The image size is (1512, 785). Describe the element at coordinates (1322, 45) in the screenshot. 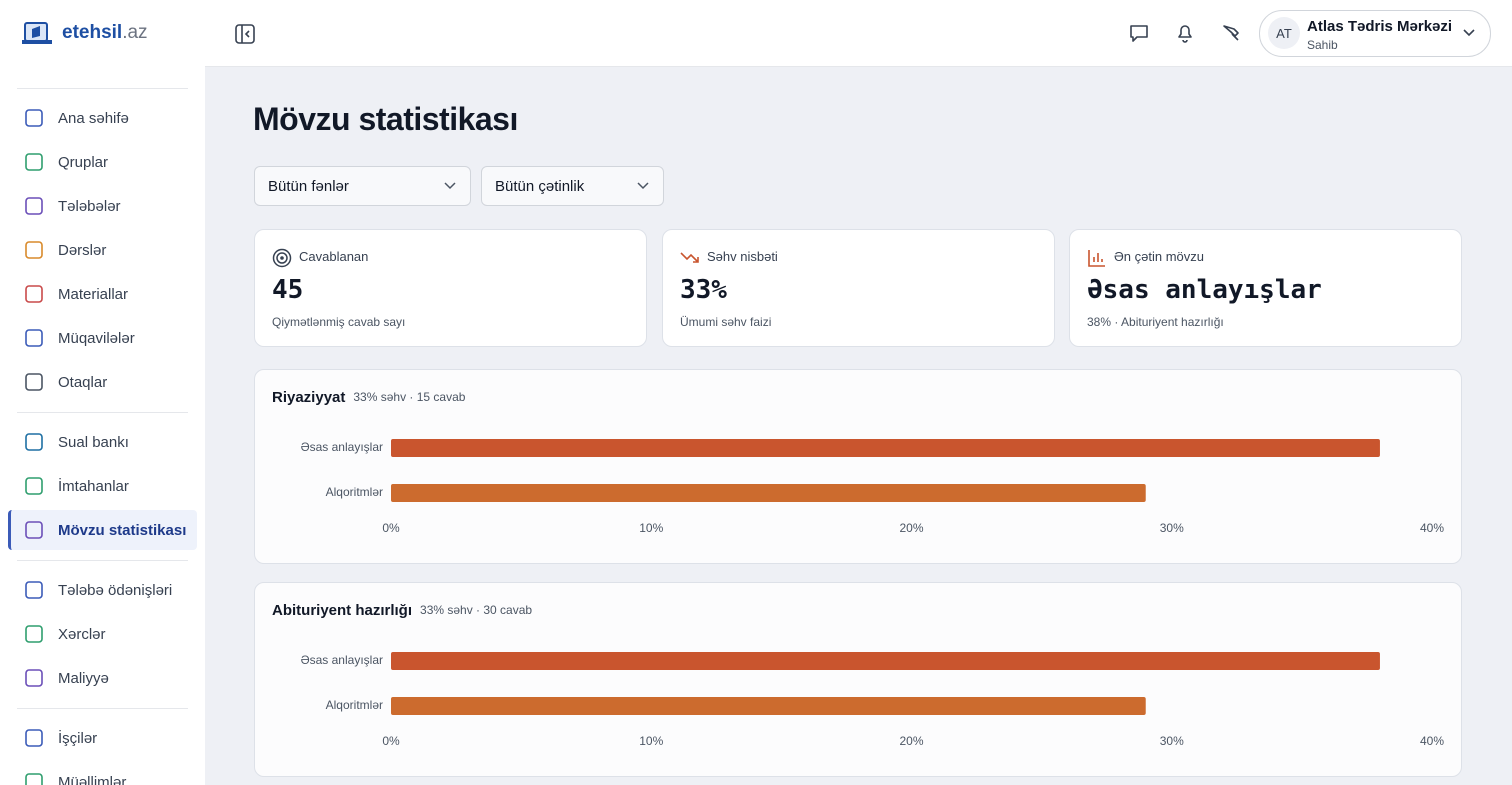

I see `user-role: Sahib` at that location.